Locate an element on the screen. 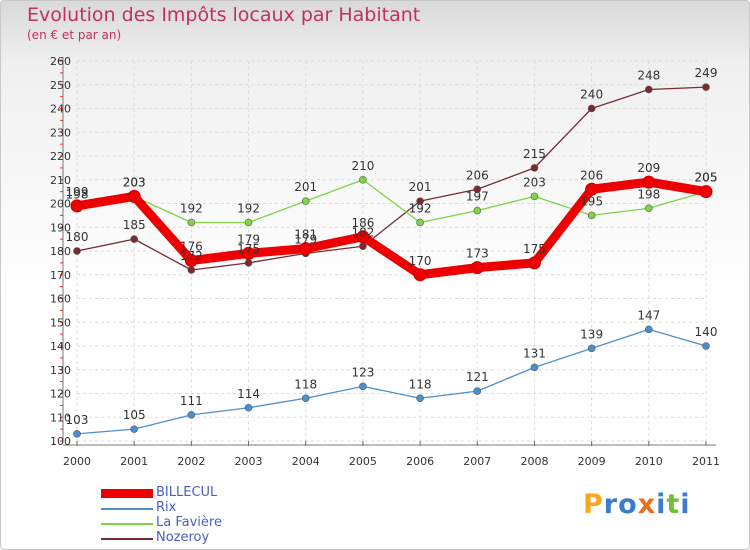 This screenshot has height=550, width=750. data-label: 249 is located at coordinates (706, 73).